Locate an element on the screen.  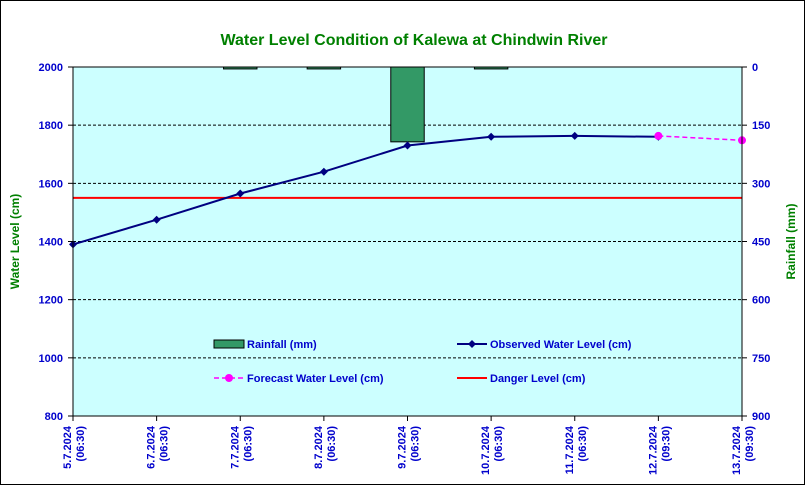
y2-axis-title: Rainfall (mm) is located at coordinates (791, 241).